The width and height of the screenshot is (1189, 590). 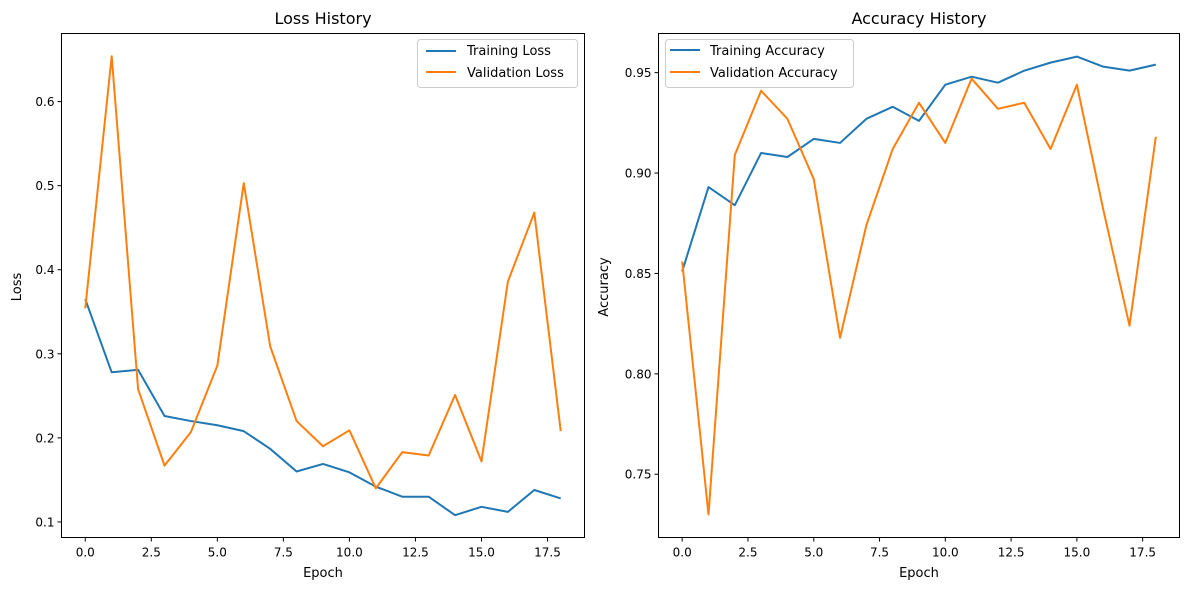 What do you see at coordinates (44, 102) in the screenshot?
I see `loss-y-tick-label: 0.6` at bounding box center [44, 102].